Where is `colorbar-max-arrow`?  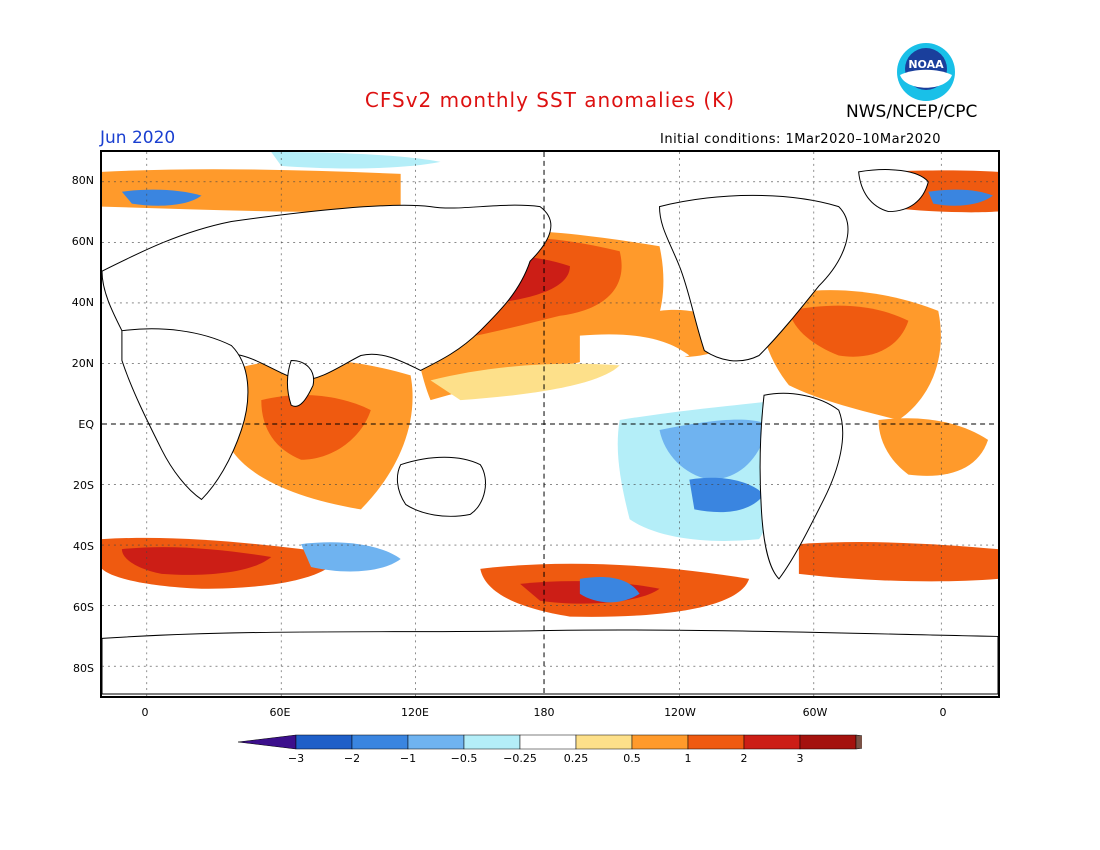
colorbar-max-arrow is located at coordinates (858, 742).